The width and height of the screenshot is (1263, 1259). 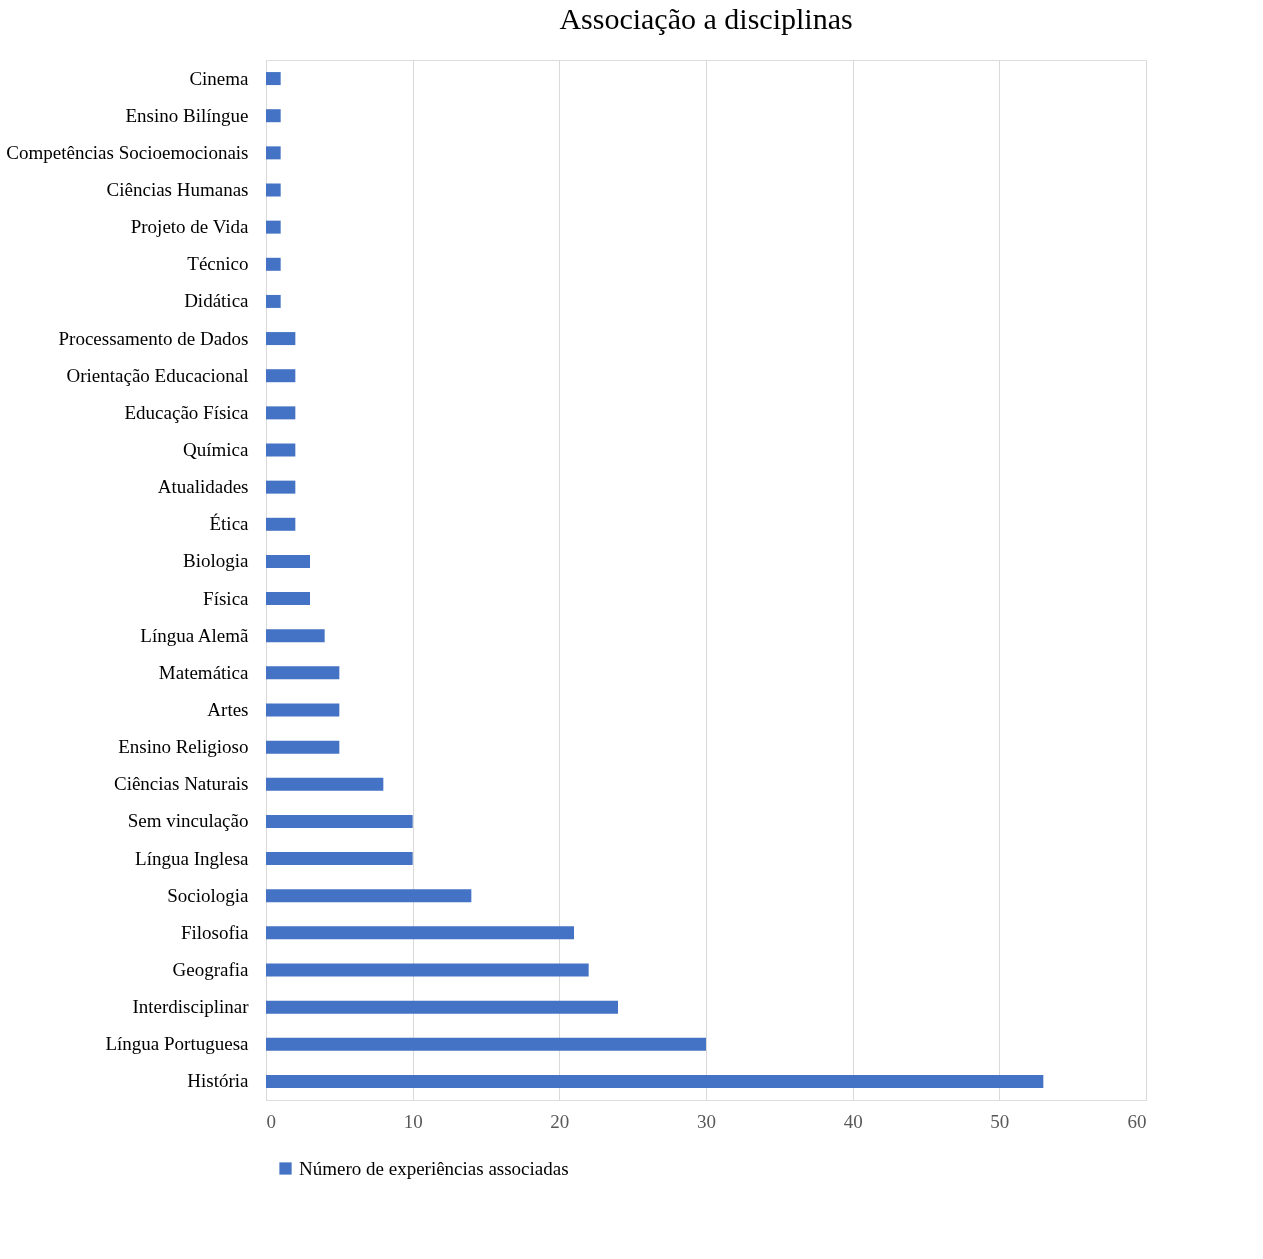 What do you see at coordinates (157, 375) in the screenshot?
I see `y-tick-label: Orientação Educacional` at bounding box center [157, 375].